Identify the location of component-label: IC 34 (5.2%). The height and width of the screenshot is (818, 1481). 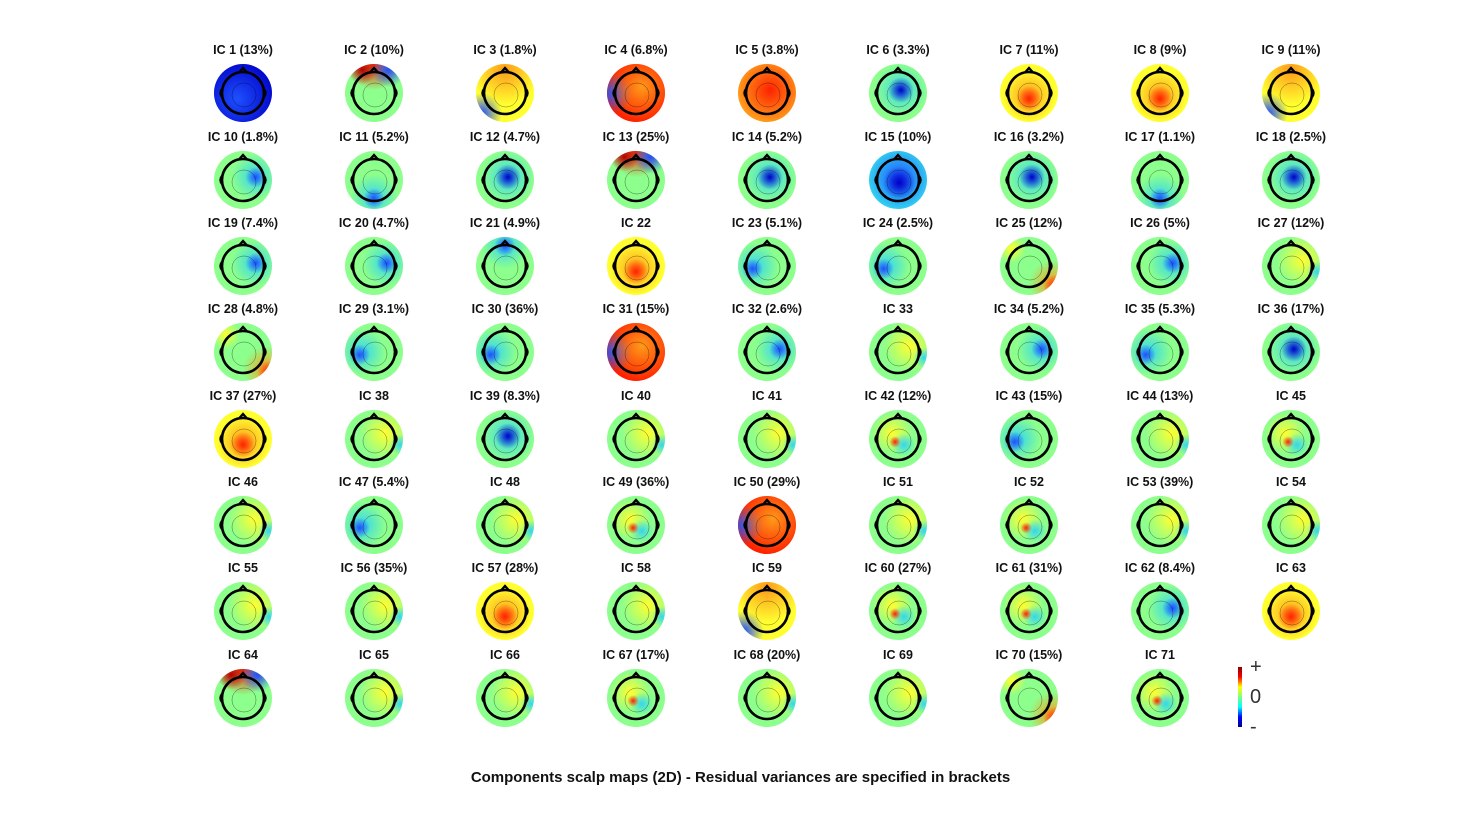
(1029, 309).